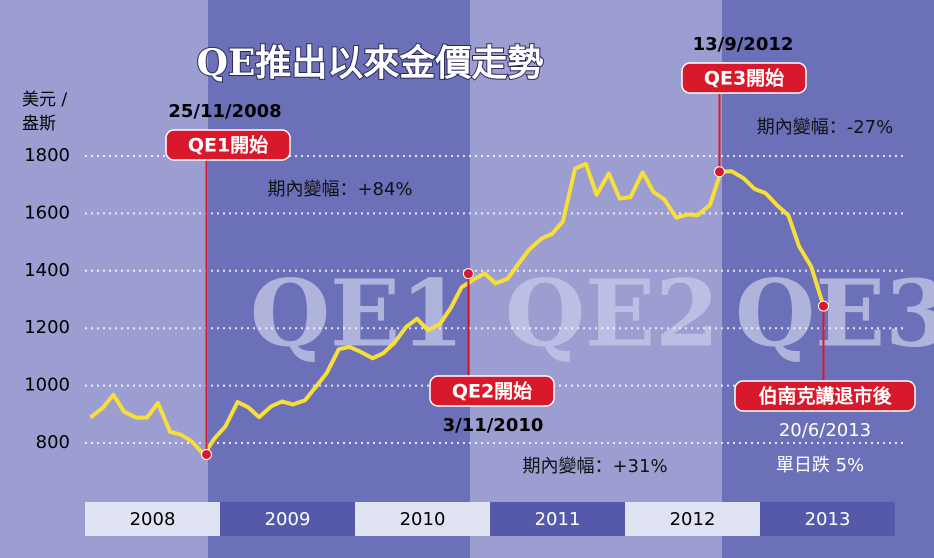  What do you see at coordinates (493, 425) in the screenshot?
I see `event-date: 3/11/2010` at bounding box center [493, 425].